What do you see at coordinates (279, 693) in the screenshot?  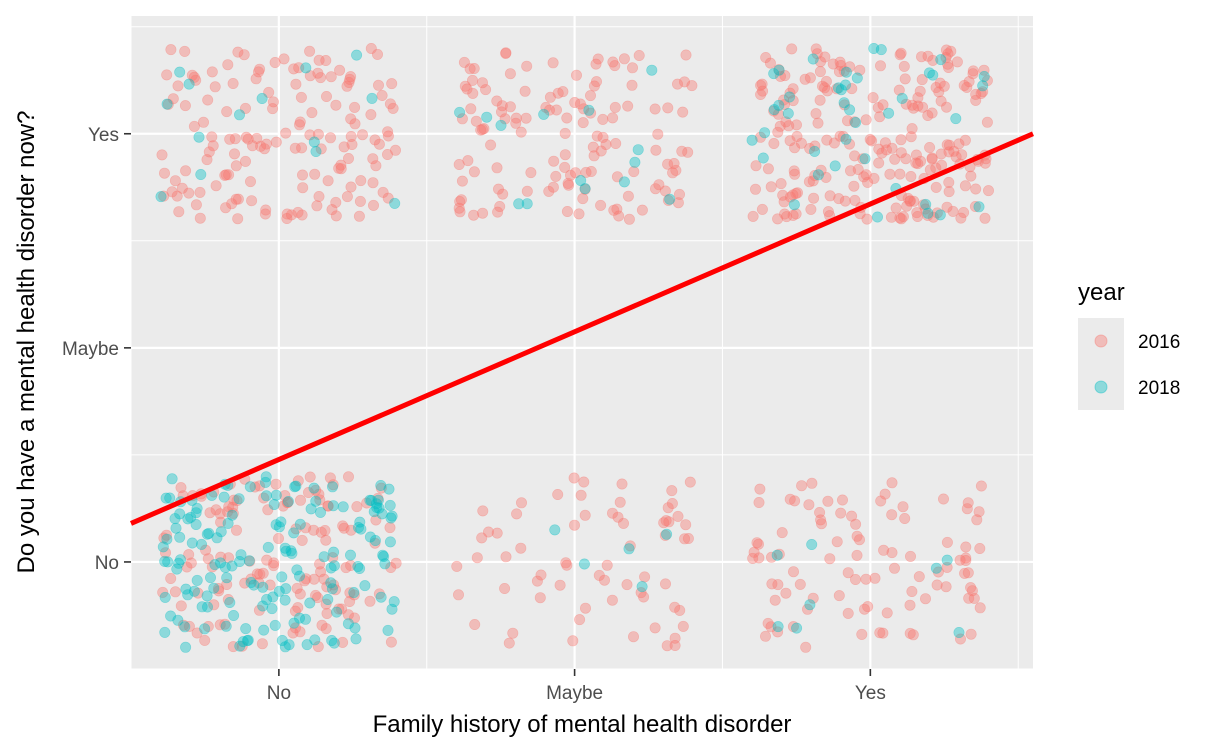 I see `x-tick-label: No` at bounding box center [279, 693].